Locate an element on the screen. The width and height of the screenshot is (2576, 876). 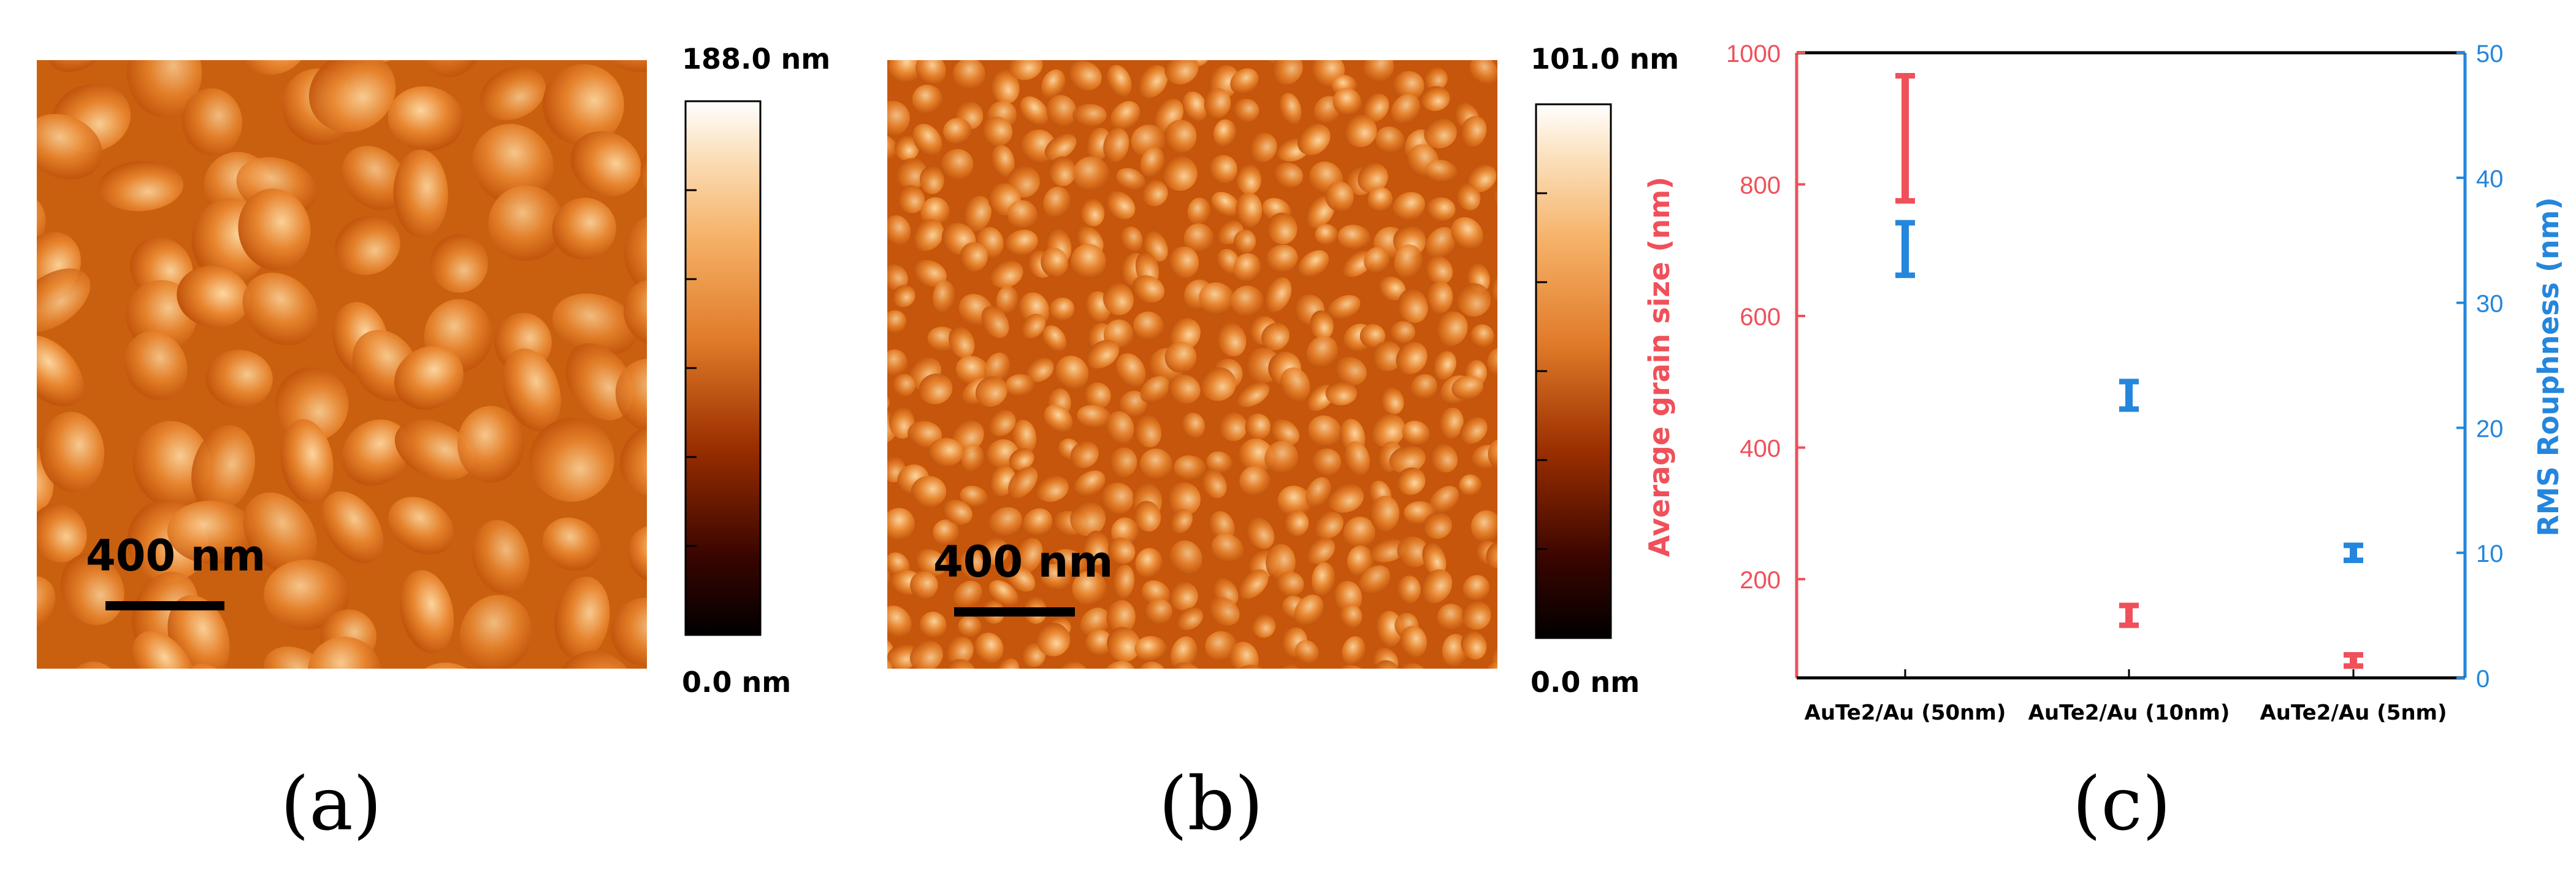
right-tick-label: 30 is located at coordinates (2490, 305).